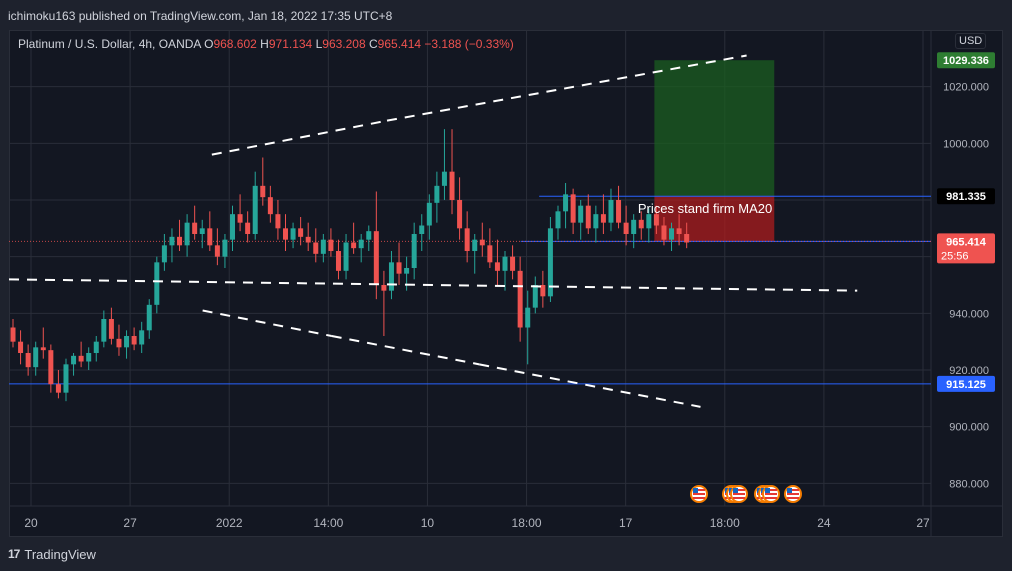 The width and height of the screenshot is (1012, 571). What do you see at coordinates (399, 44) in the screenshot?
I see `legend-close-value: 965.414` at bounding box center [399, 44].